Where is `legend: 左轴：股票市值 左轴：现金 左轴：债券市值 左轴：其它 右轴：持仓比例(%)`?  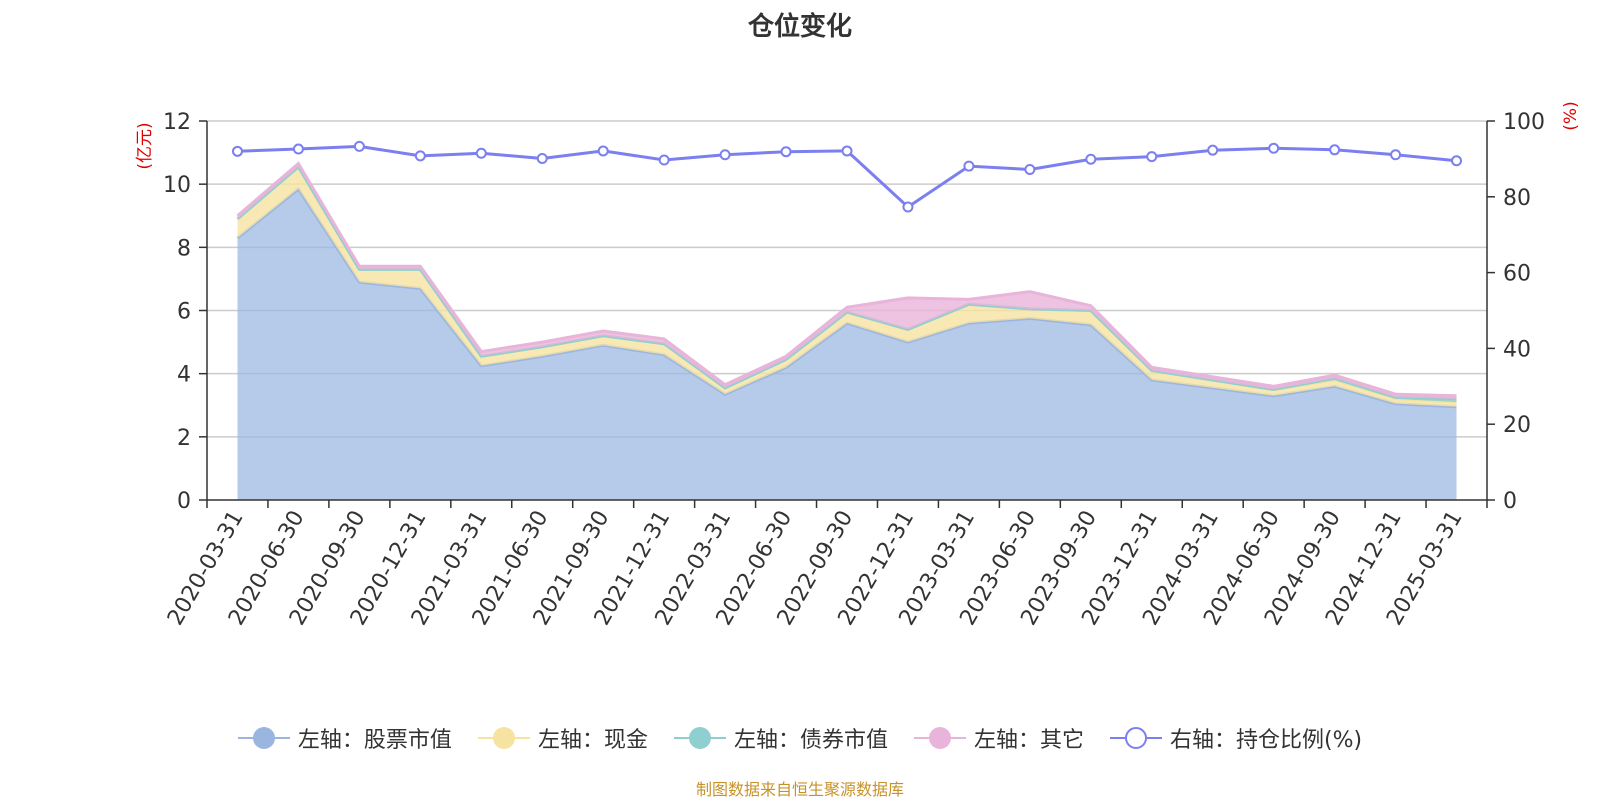 legend: 左轴：股票市值 左轴：现金 左轴：债券市值 左轴：其它 右轴：持仓比例(%) is located at coordinates (800, 738).